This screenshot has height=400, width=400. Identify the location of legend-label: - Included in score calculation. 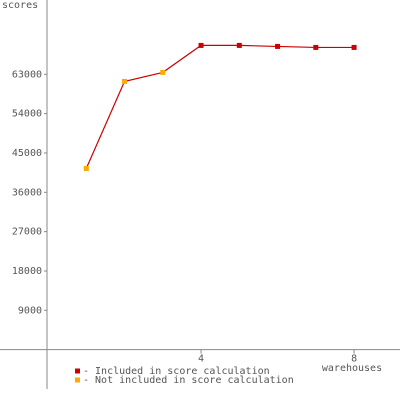
(176, 371).